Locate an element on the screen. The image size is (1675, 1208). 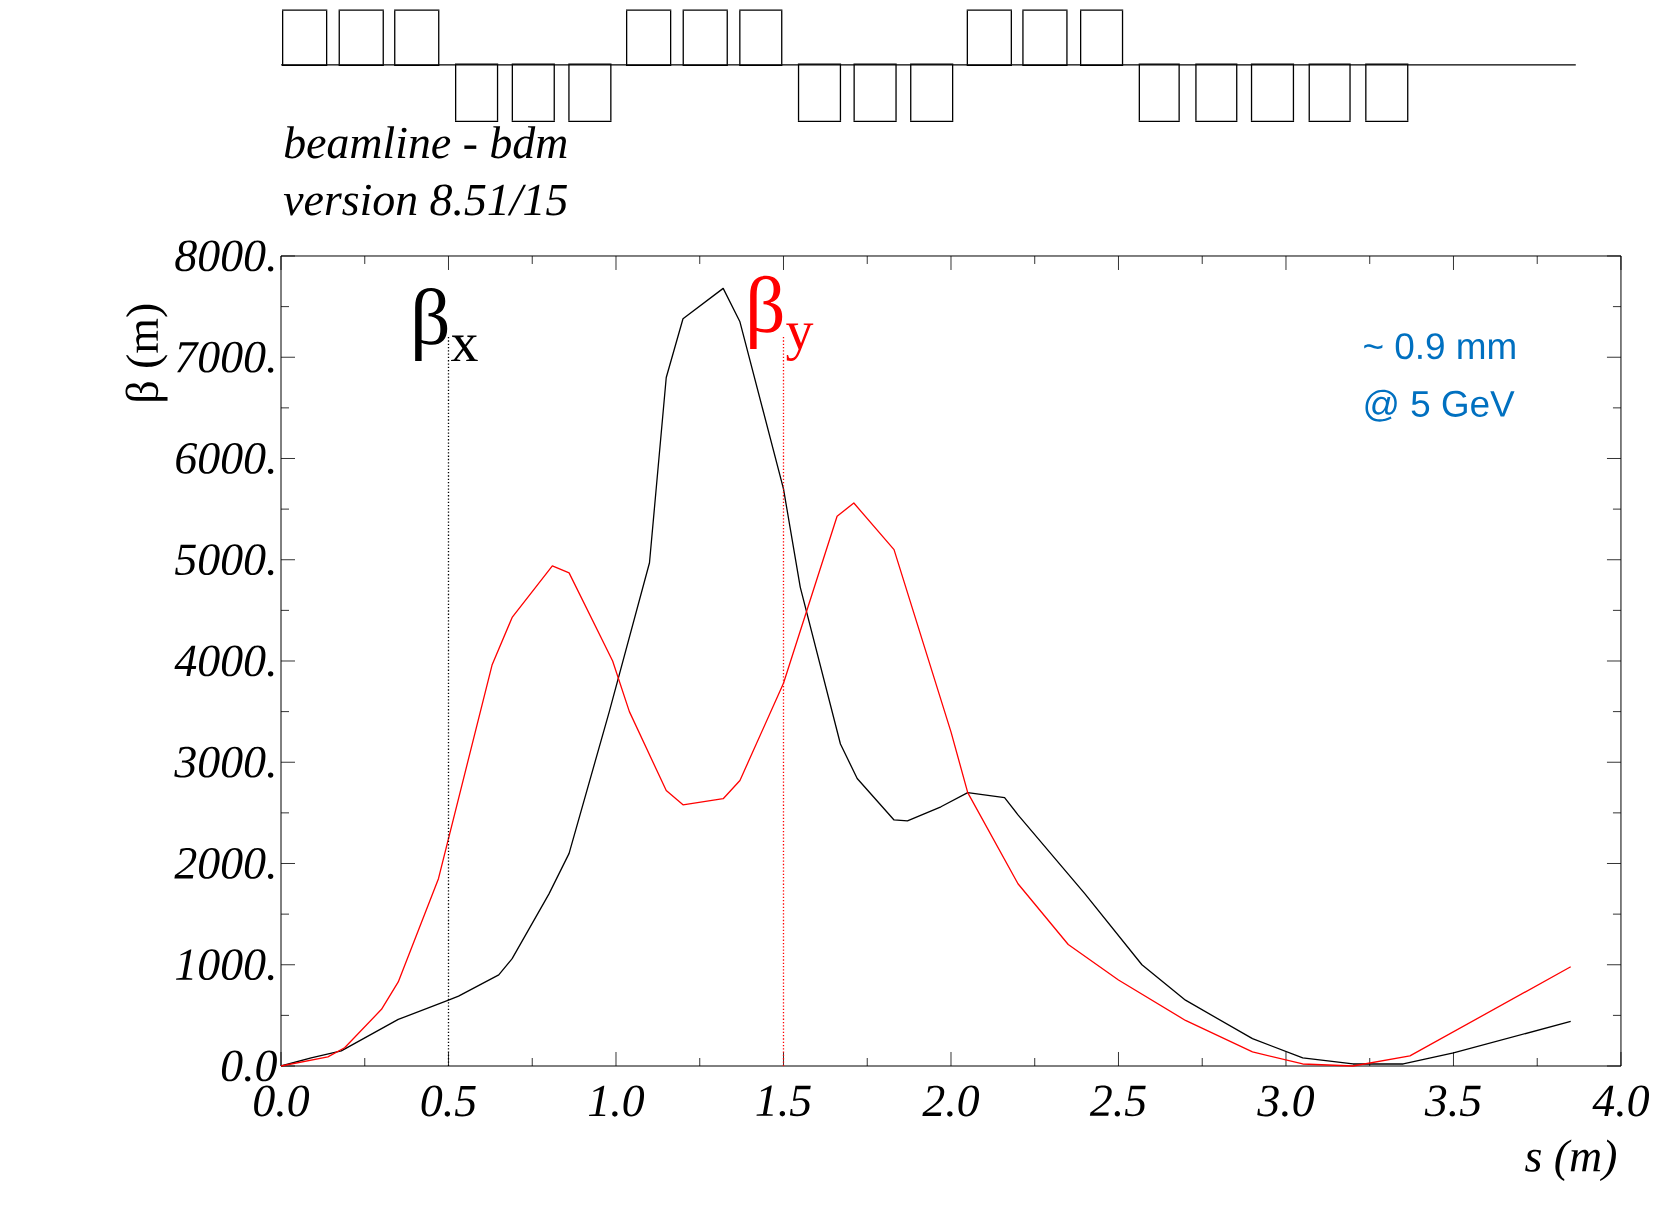
x-tick-label: 1.0 is located at coordinates (616, 1101).